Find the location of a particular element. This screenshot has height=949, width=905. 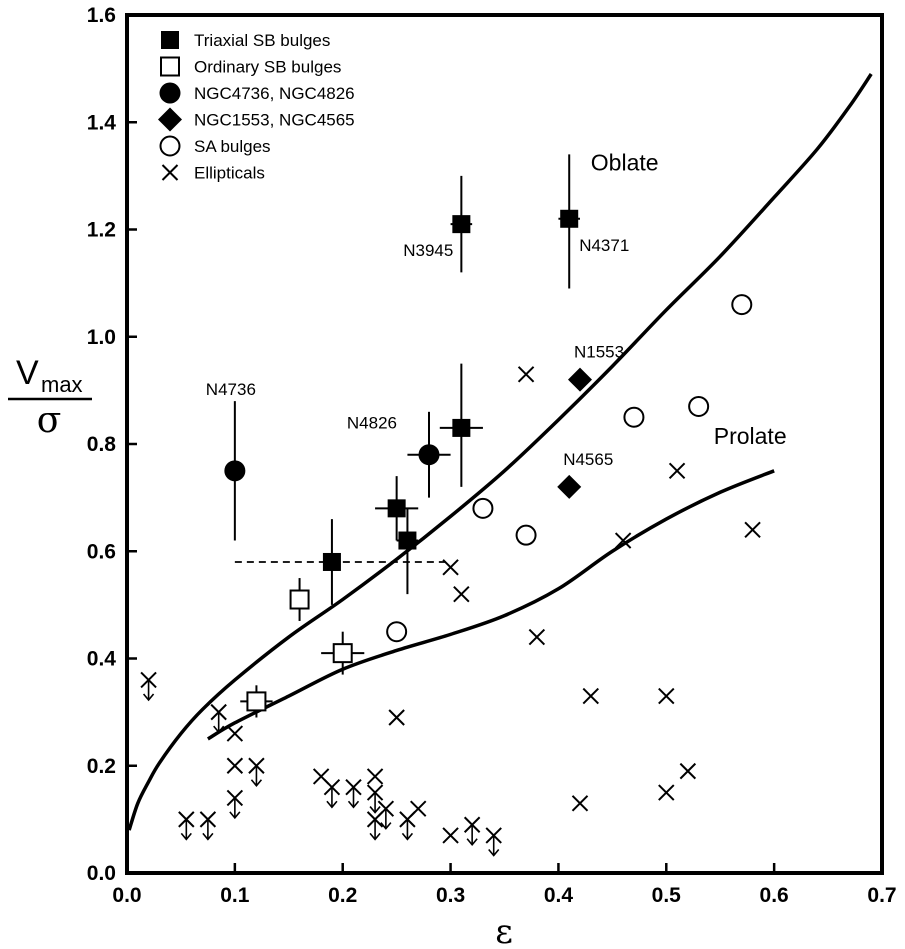

y-tick-label: 0.6 is located at coordinates (101, 551).